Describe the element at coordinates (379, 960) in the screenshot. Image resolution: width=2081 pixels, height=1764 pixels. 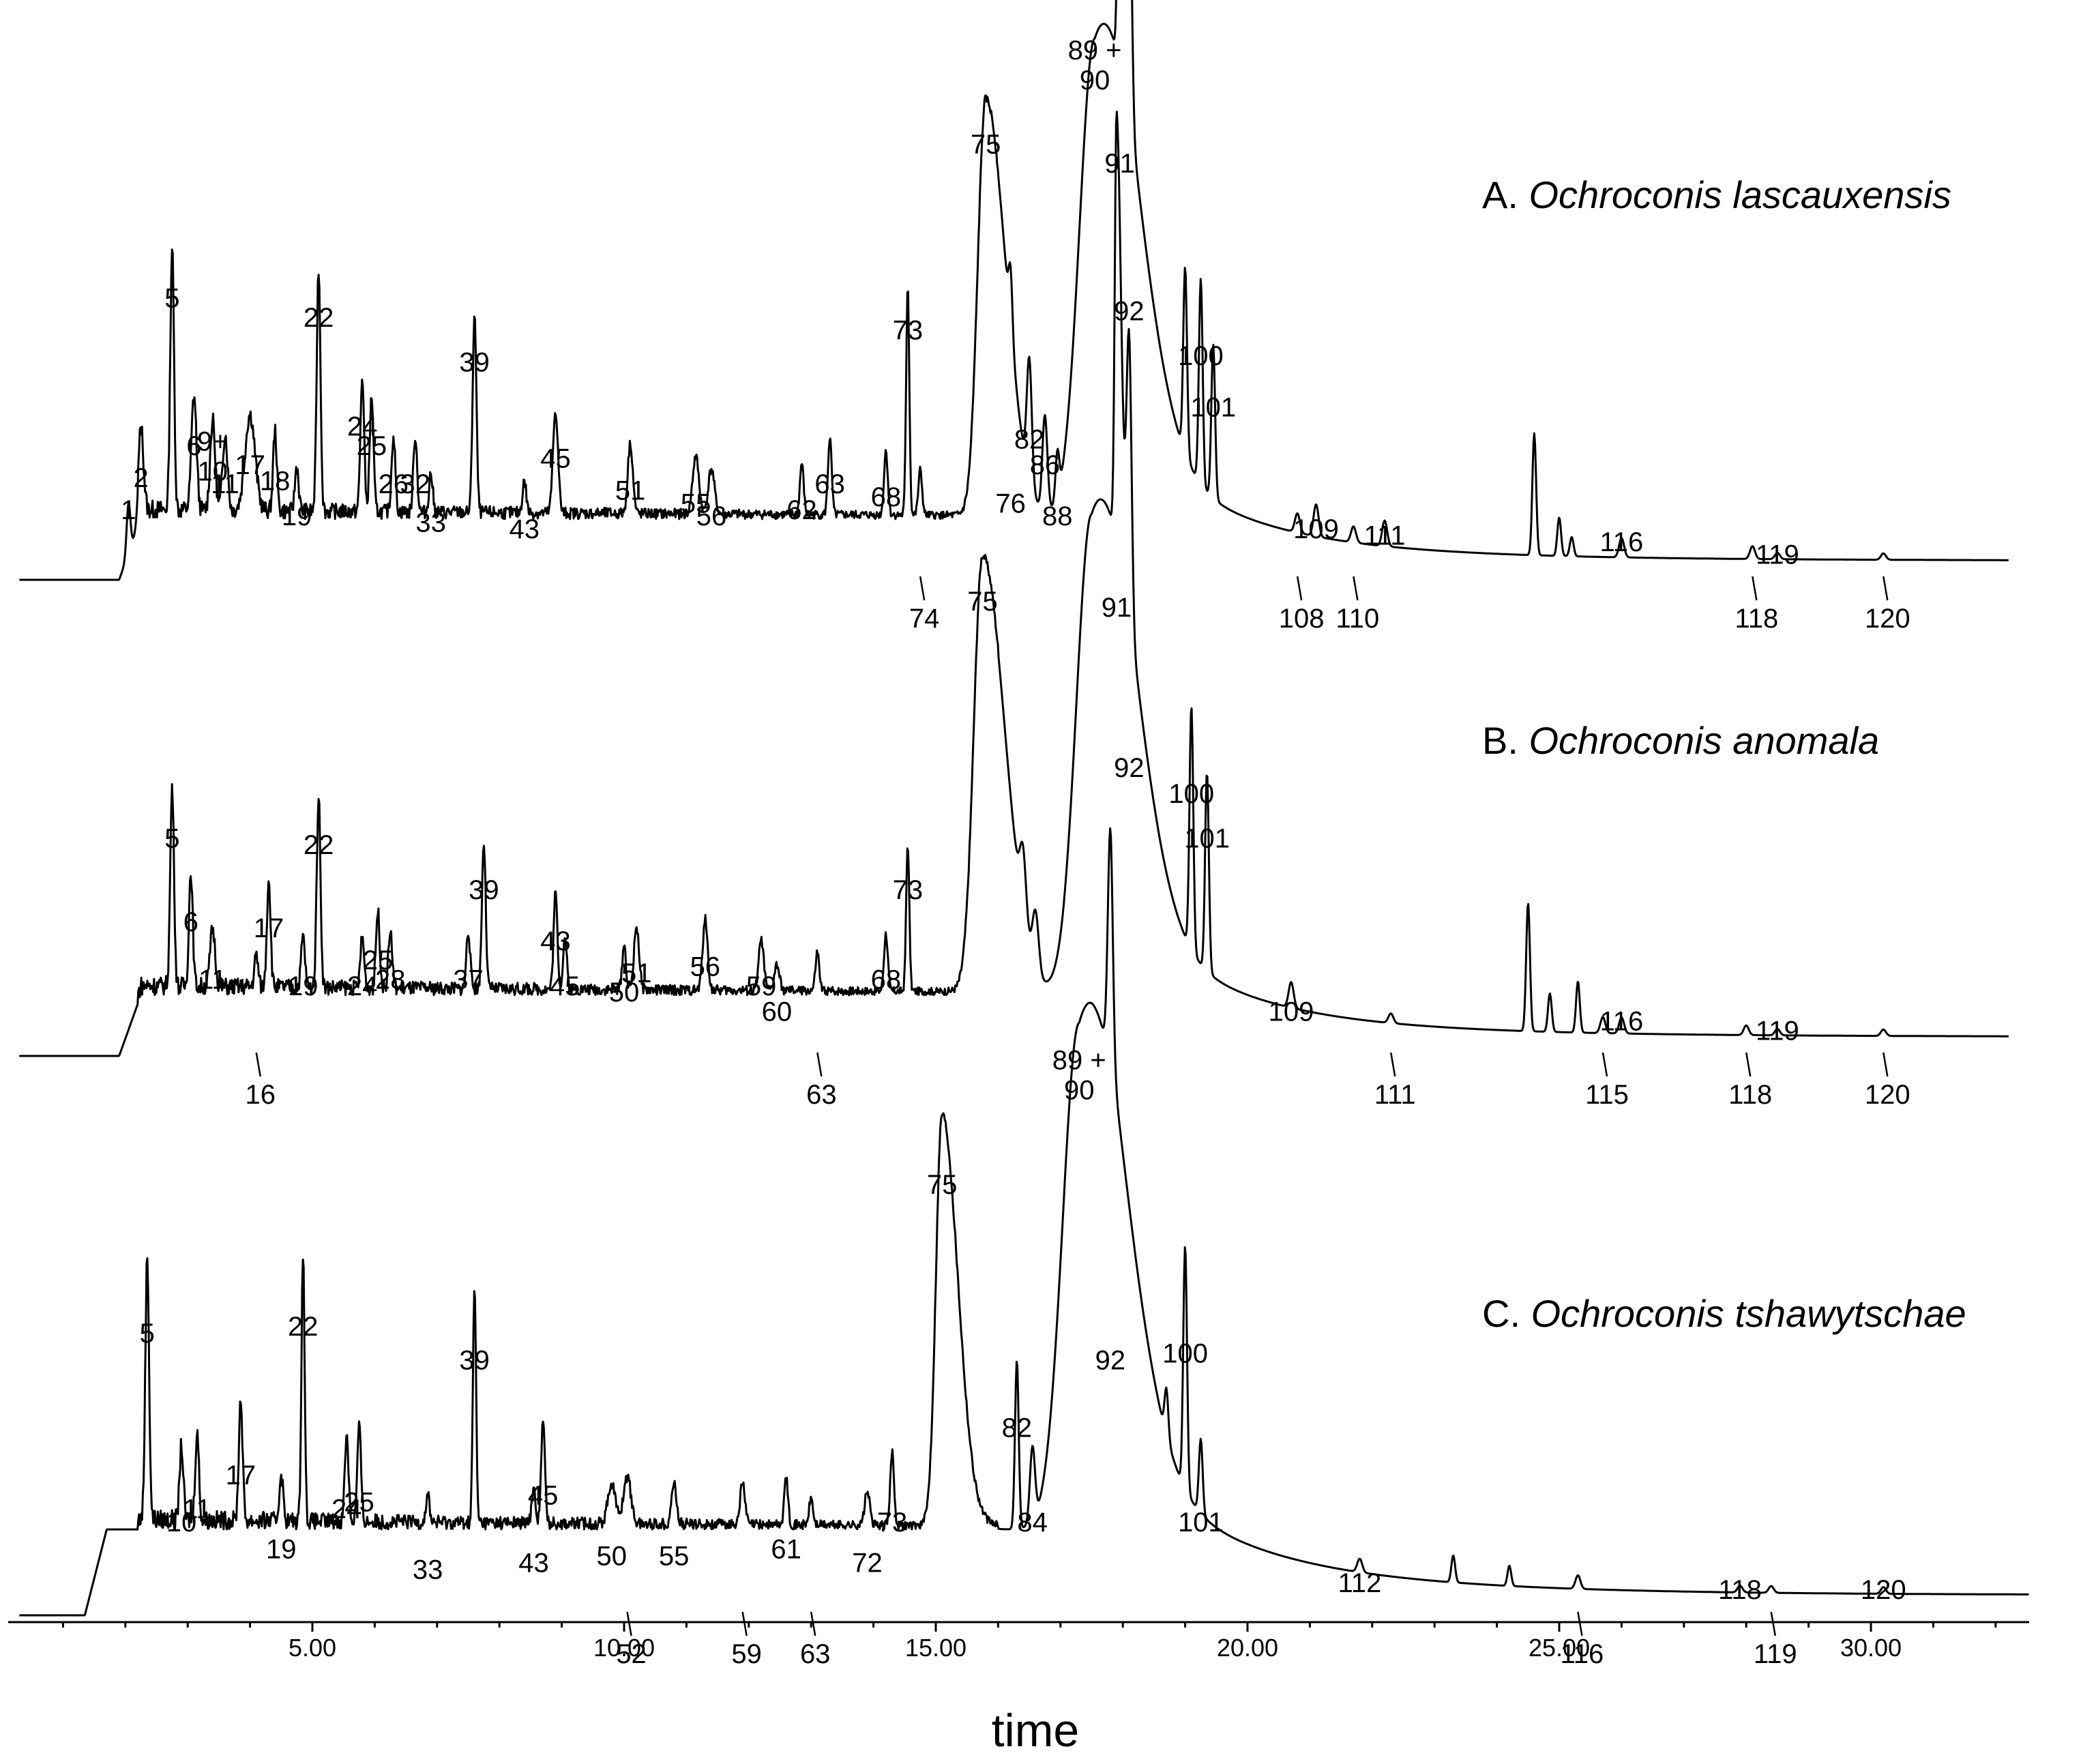
I see `peak-label-text: 25` at that location.